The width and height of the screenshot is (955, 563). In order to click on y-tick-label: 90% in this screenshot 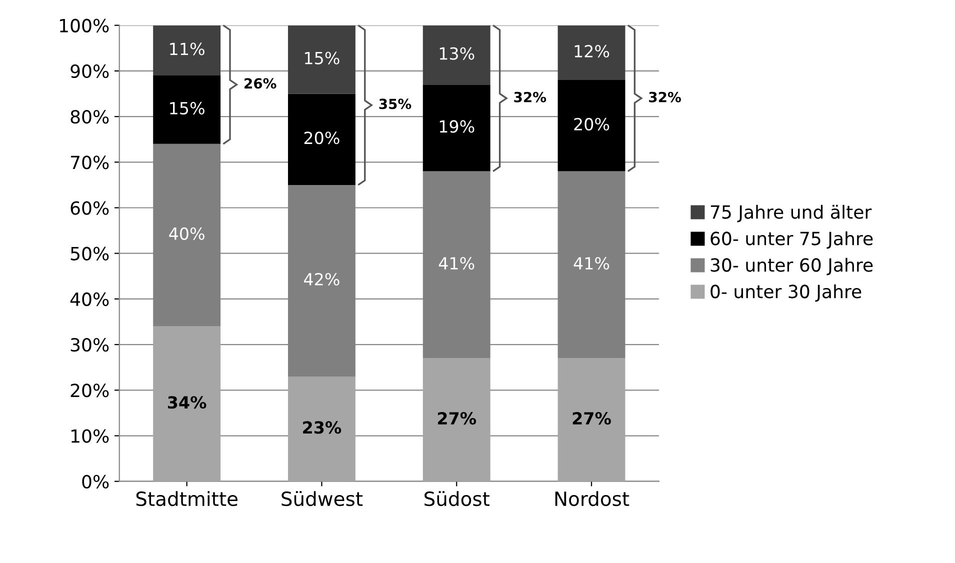, I will do `click(89, 71)`.